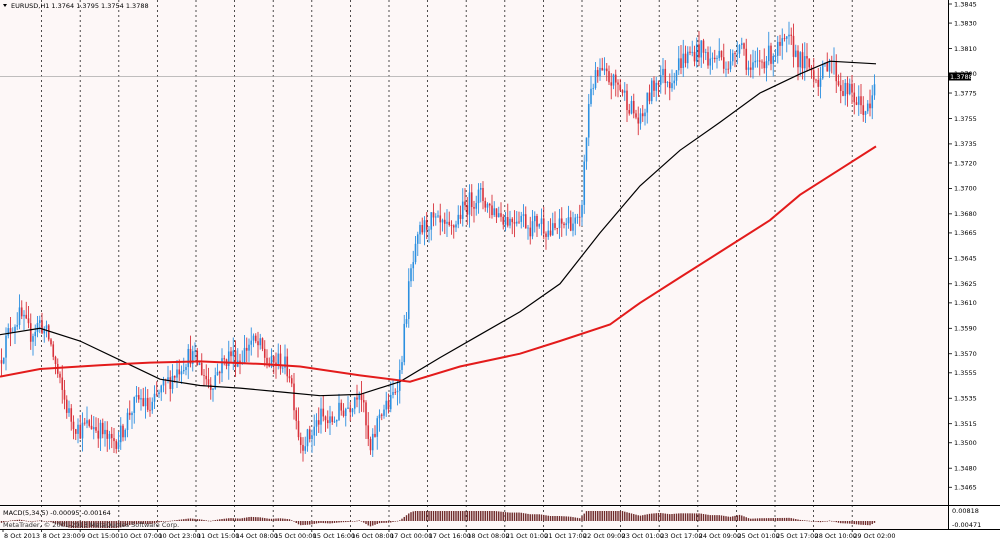 The height and width of the screenshot is (541, 1000). Describe the element at coordinates (76, 6) in the screenshot. I see `symbol-header: EURUSD,H1 1.3764 1.3795 1.3754 1.3788` at that location.